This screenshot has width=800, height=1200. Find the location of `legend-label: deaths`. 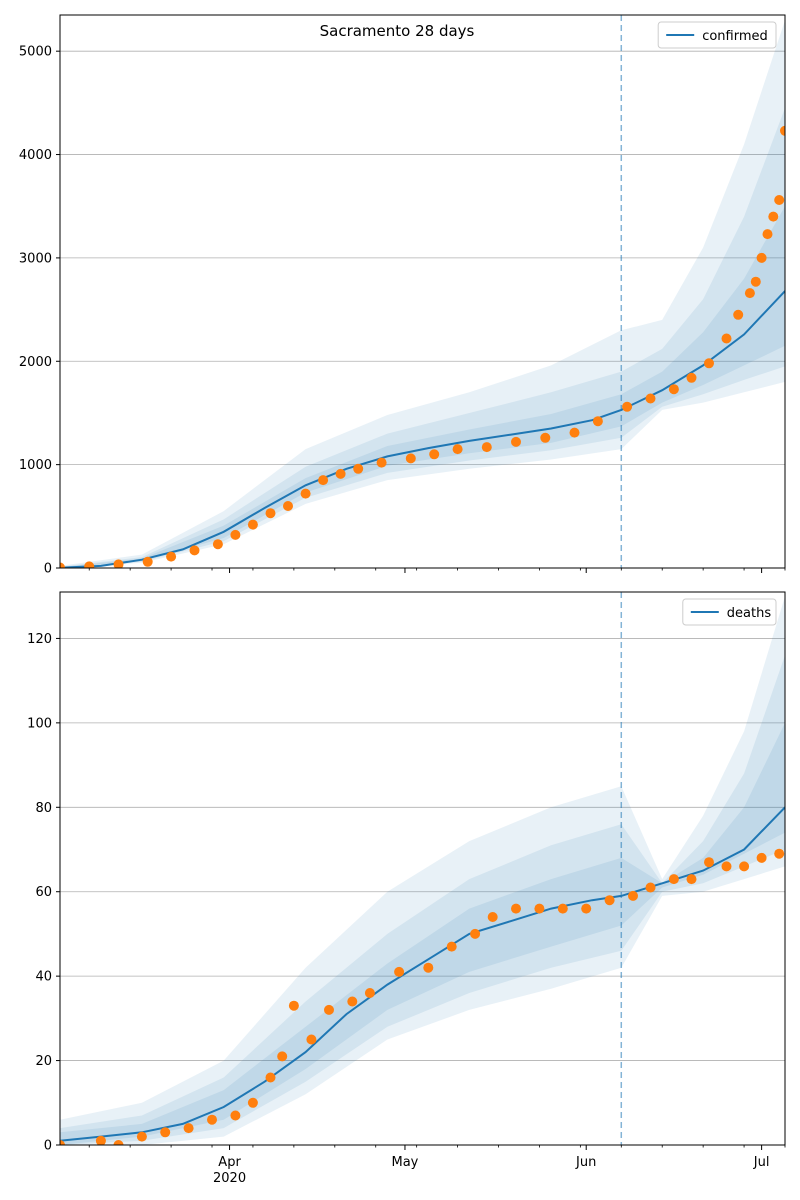

legend-label: deaths is located at coordinates (749, 613).